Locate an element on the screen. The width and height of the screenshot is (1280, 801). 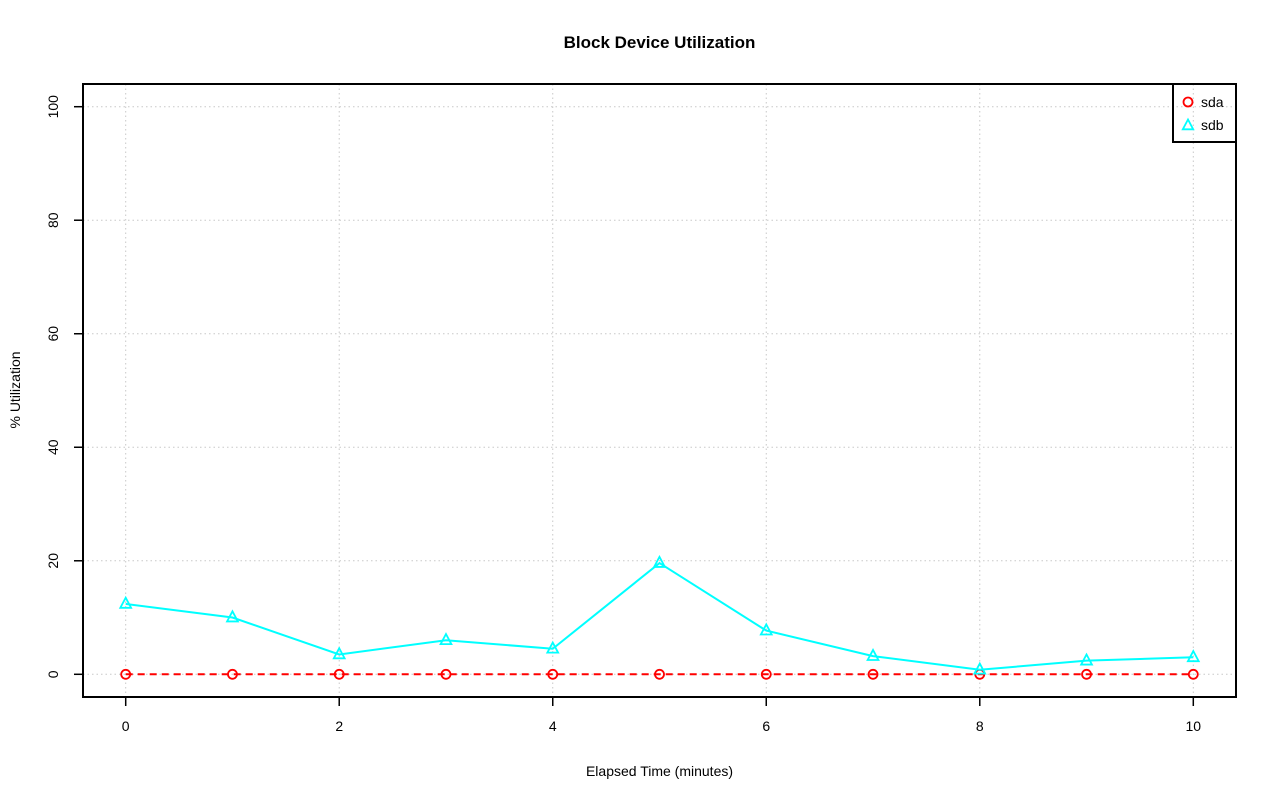
legend-label-sdb: sdb is located at coordinates (1212, 124).